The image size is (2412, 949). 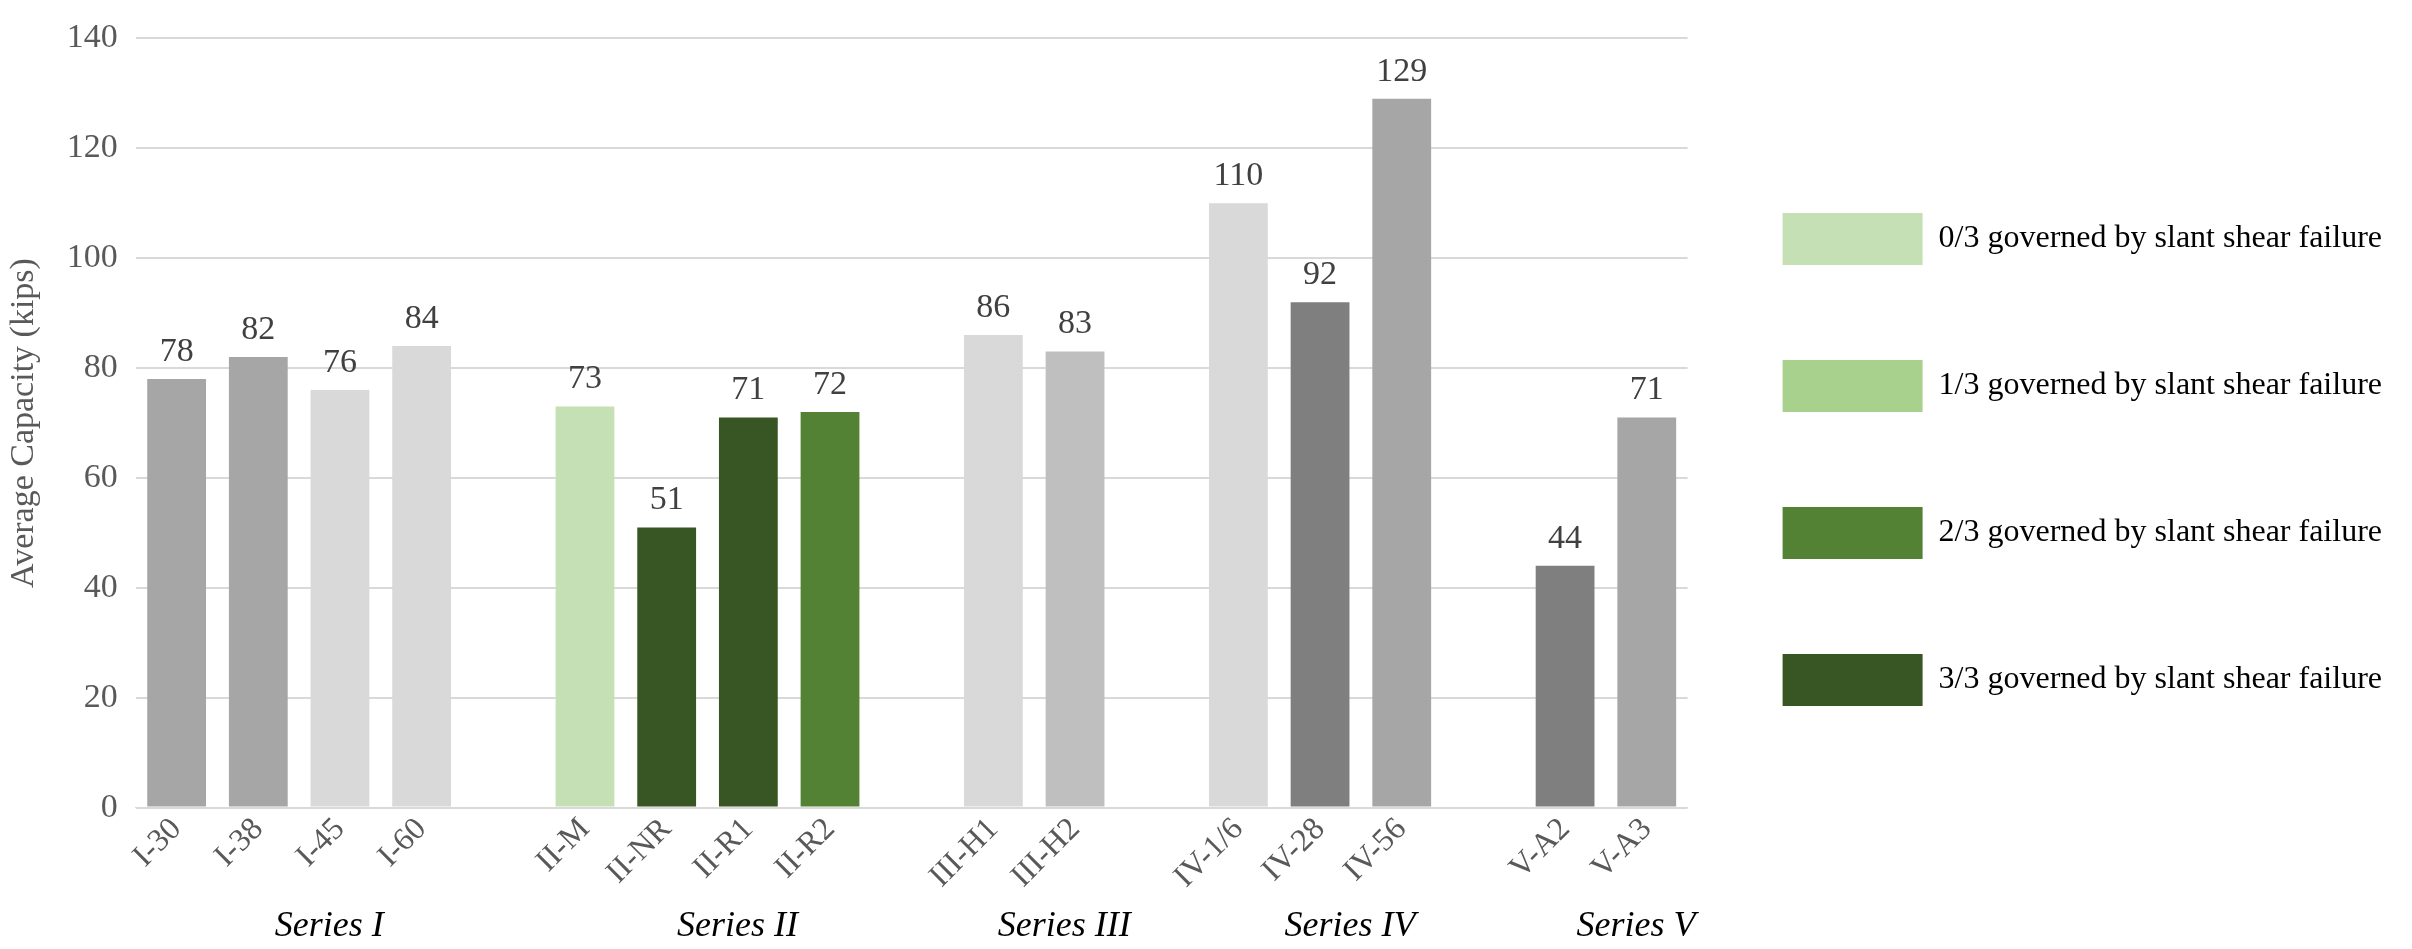 What do you see at coordinates (100, 475) in the screenshot?
I see `y-tick-label: 60` at bounding box center [100, 475].